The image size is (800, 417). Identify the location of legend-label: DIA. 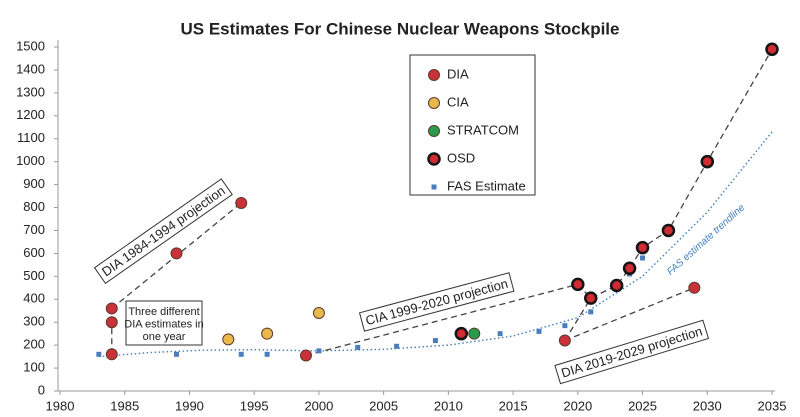
(458, 73).